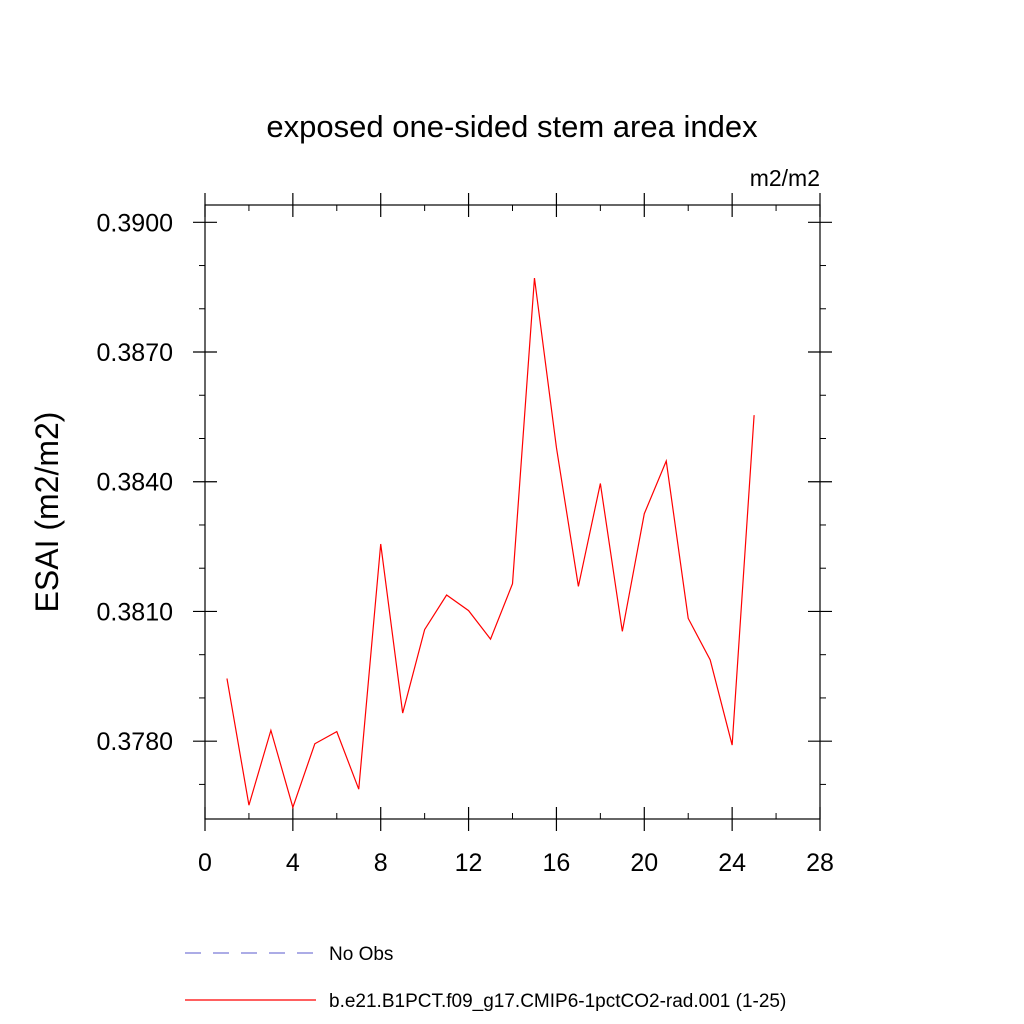 The image size is (1024, 1024). What do you see at coordinates (205, 863) in the screenshot?
I see `x-tick-label: 0` at bounding box center [205, 863].